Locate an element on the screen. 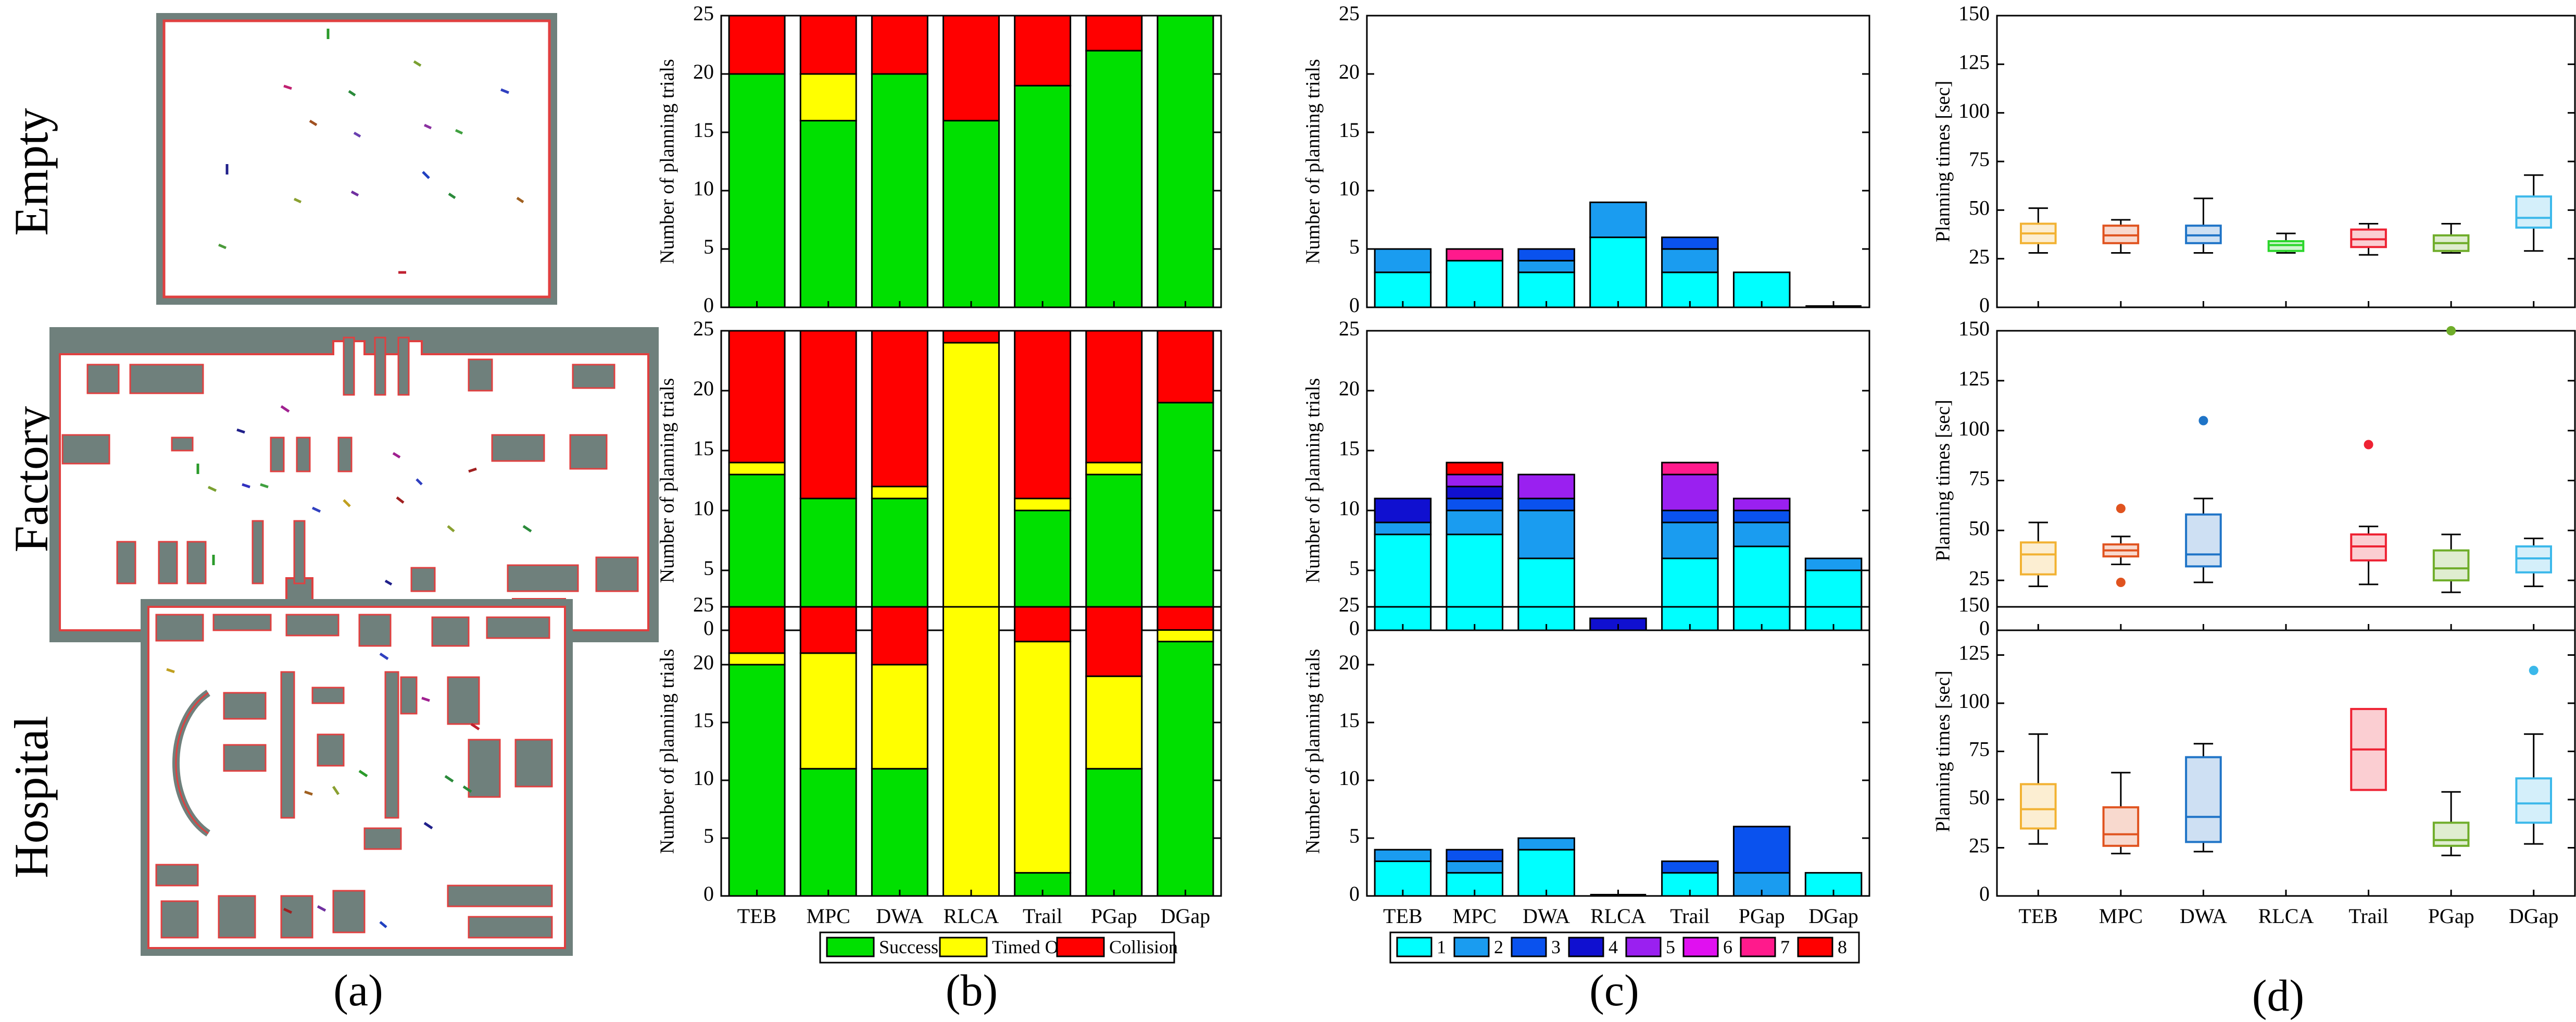 The width and height of the screenshot is (2576, 1022). legend-label: 6 is located at coordinates (1727, 947).